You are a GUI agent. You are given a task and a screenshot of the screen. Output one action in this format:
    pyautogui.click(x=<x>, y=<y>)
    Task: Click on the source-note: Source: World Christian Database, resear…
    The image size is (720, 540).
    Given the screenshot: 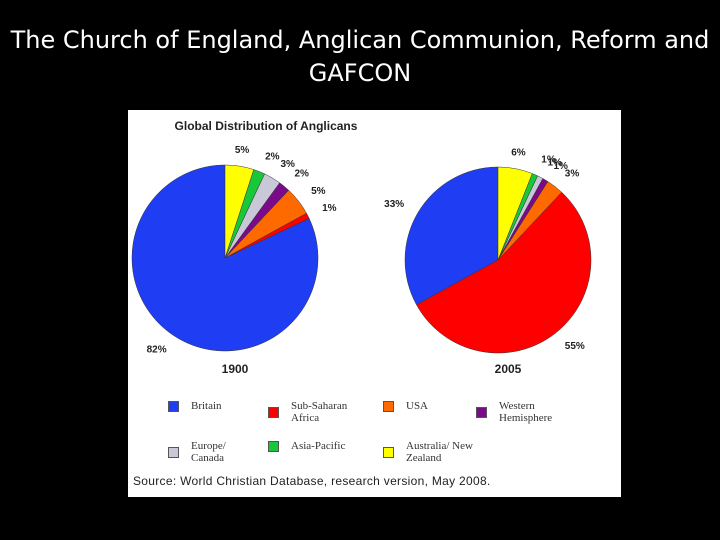 What is the action you would take?
    pyautogui.click(x=312, y=481)
    